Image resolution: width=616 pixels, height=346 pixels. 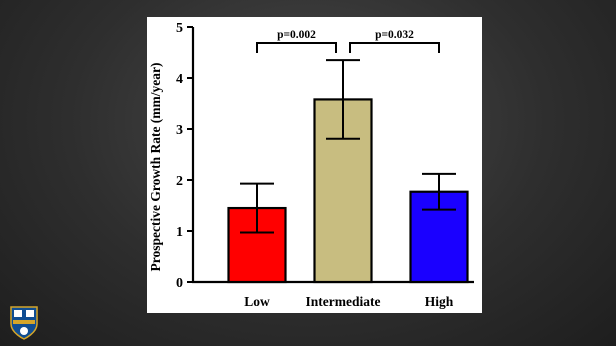 What do you see at coordinates (179, 232) in the screenshot?
I see `y-tick-label: 1` at bounding box center [179, 232].